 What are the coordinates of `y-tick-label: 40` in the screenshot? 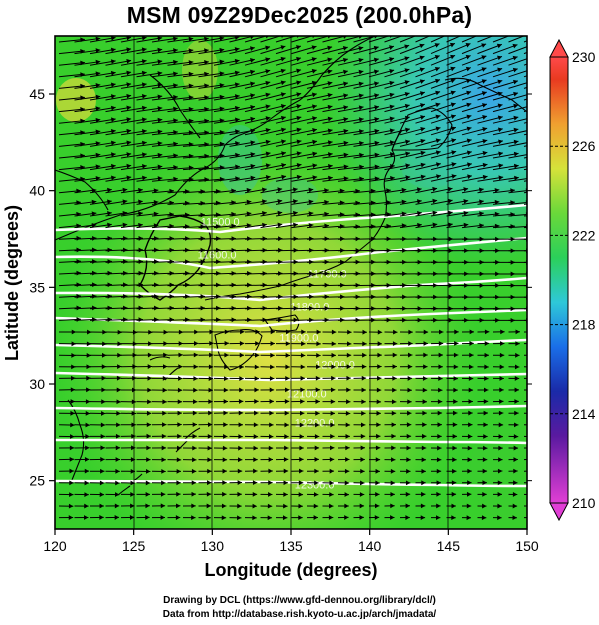 It's located at (37, 191).